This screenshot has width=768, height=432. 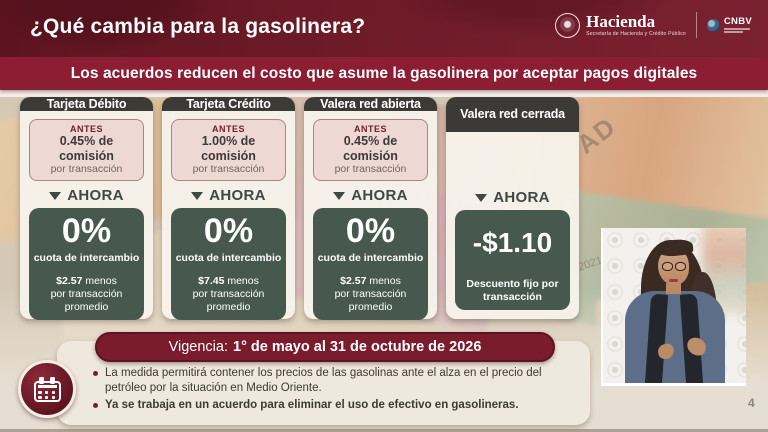 I want to click on calendar-icon, so click(x=47, y=389).